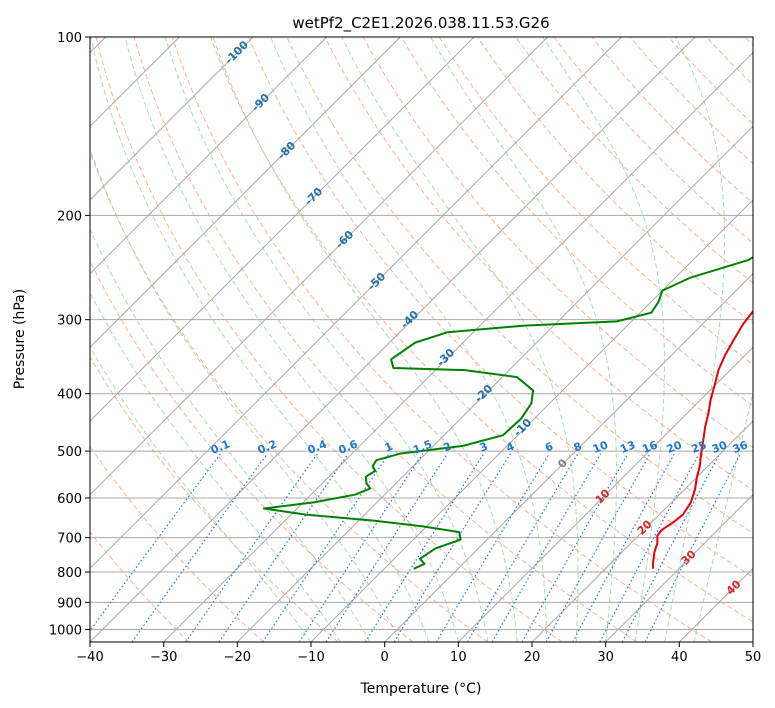 The width and height of the screenshot is (775, 708). I want to click on x-tick-label: 50, so click(753, 657).